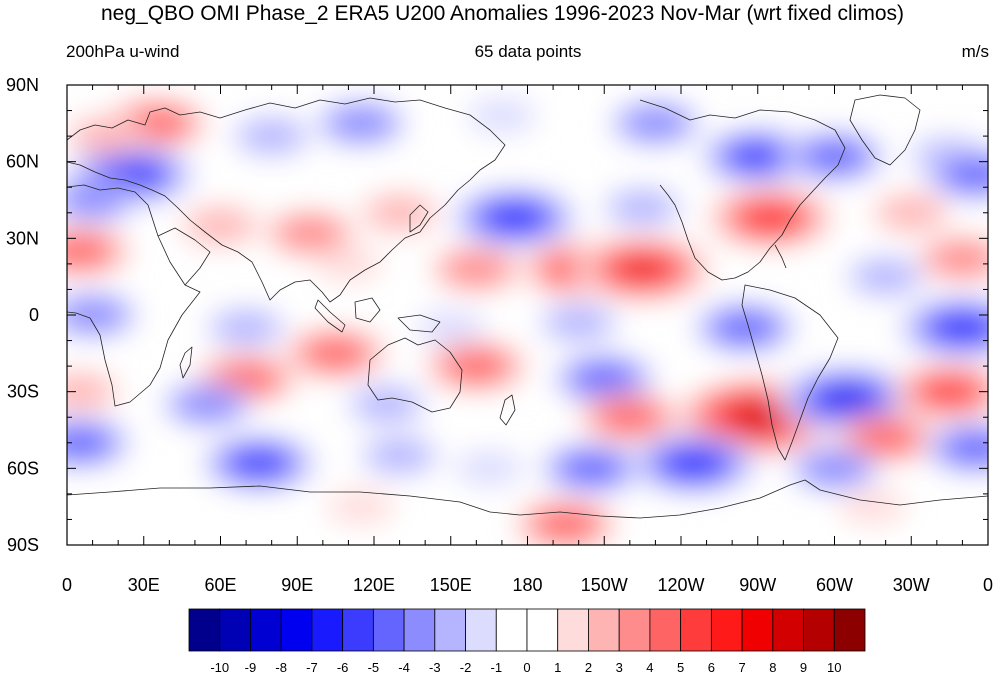 This screenshot has height=676, width=1005. Describe the element at coordinates (219, 667) in the screenshot. I see `colorbar-label: -10` at that location.